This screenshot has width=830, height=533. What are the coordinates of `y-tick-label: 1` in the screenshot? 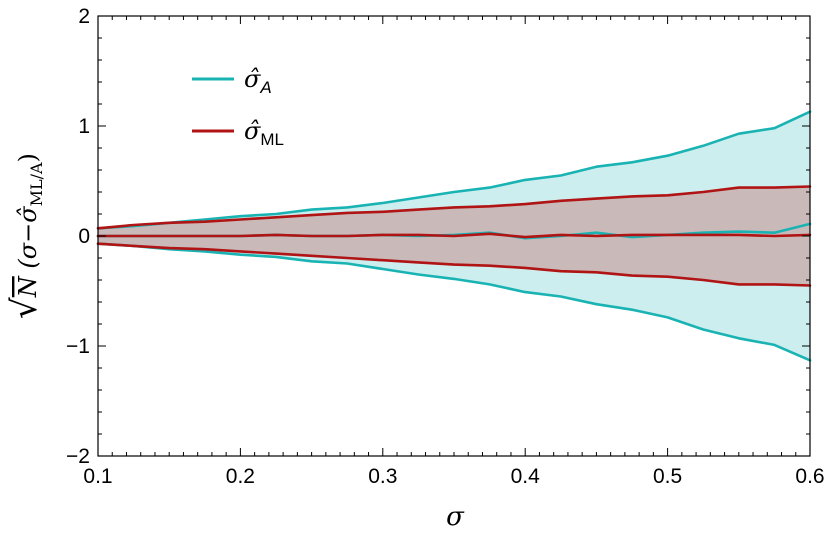 It's located at (84, 126).